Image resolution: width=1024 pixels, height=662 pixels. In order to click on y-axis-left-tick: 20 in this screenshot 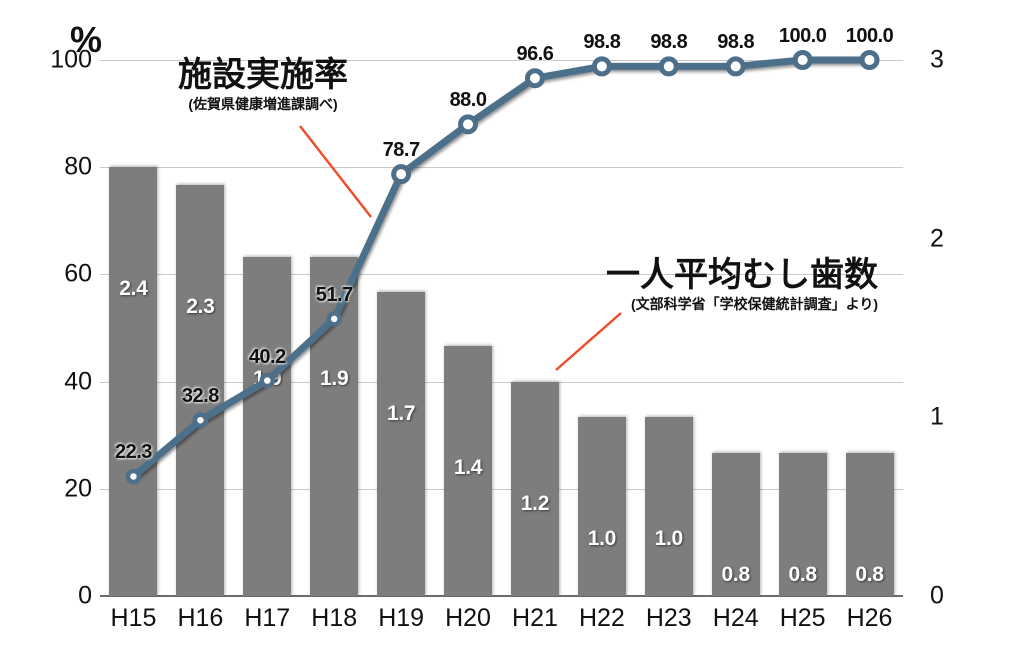, I will do `click(78, 488)`.